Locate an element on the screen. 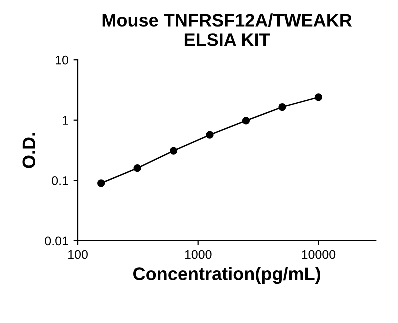 This screenshot has width=398, height=323. x-tick-label: 10000 is located at coordinates (319, 255).